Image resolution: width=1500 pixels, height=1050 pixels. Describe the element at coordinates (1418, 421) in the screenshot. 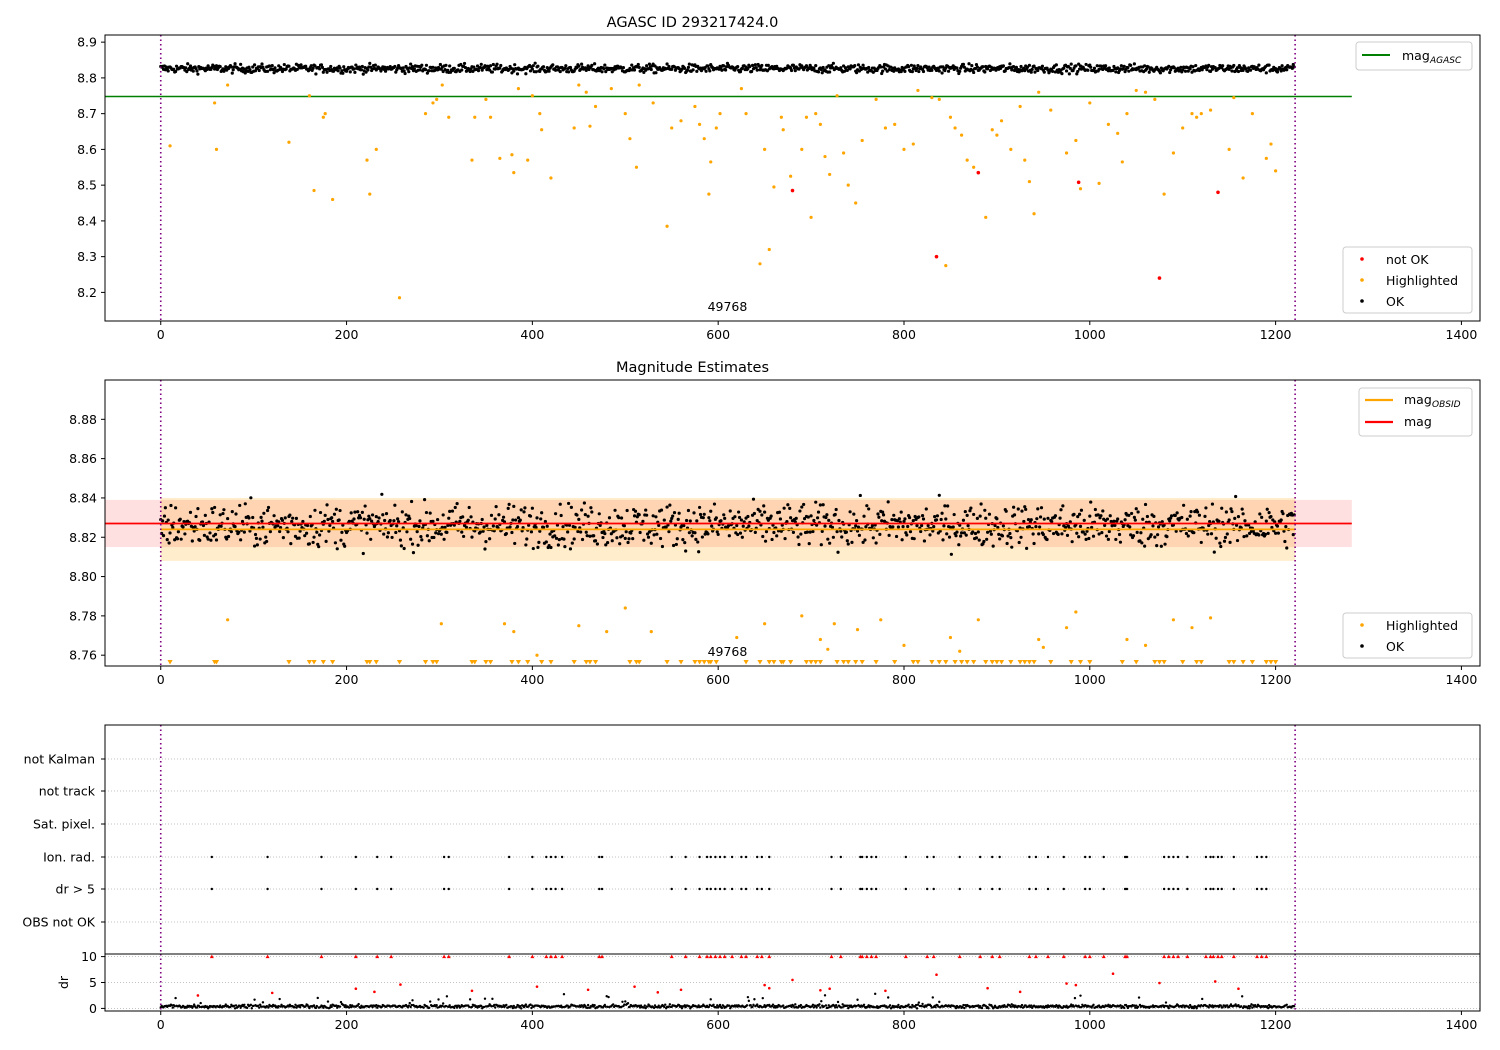

I see `legend-label: mag` at that location.